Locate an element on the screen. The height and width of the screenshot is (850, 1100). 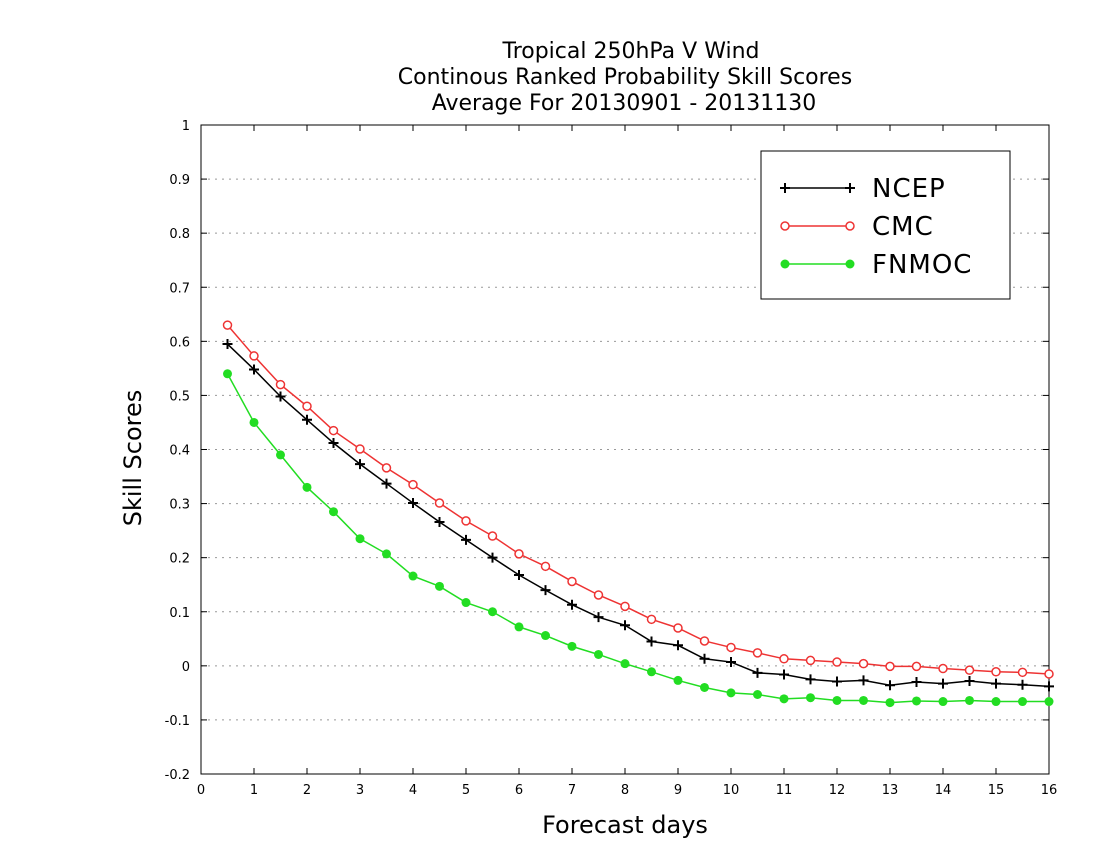
legend-marker-fnmoc is located at coordinates (850, 264).